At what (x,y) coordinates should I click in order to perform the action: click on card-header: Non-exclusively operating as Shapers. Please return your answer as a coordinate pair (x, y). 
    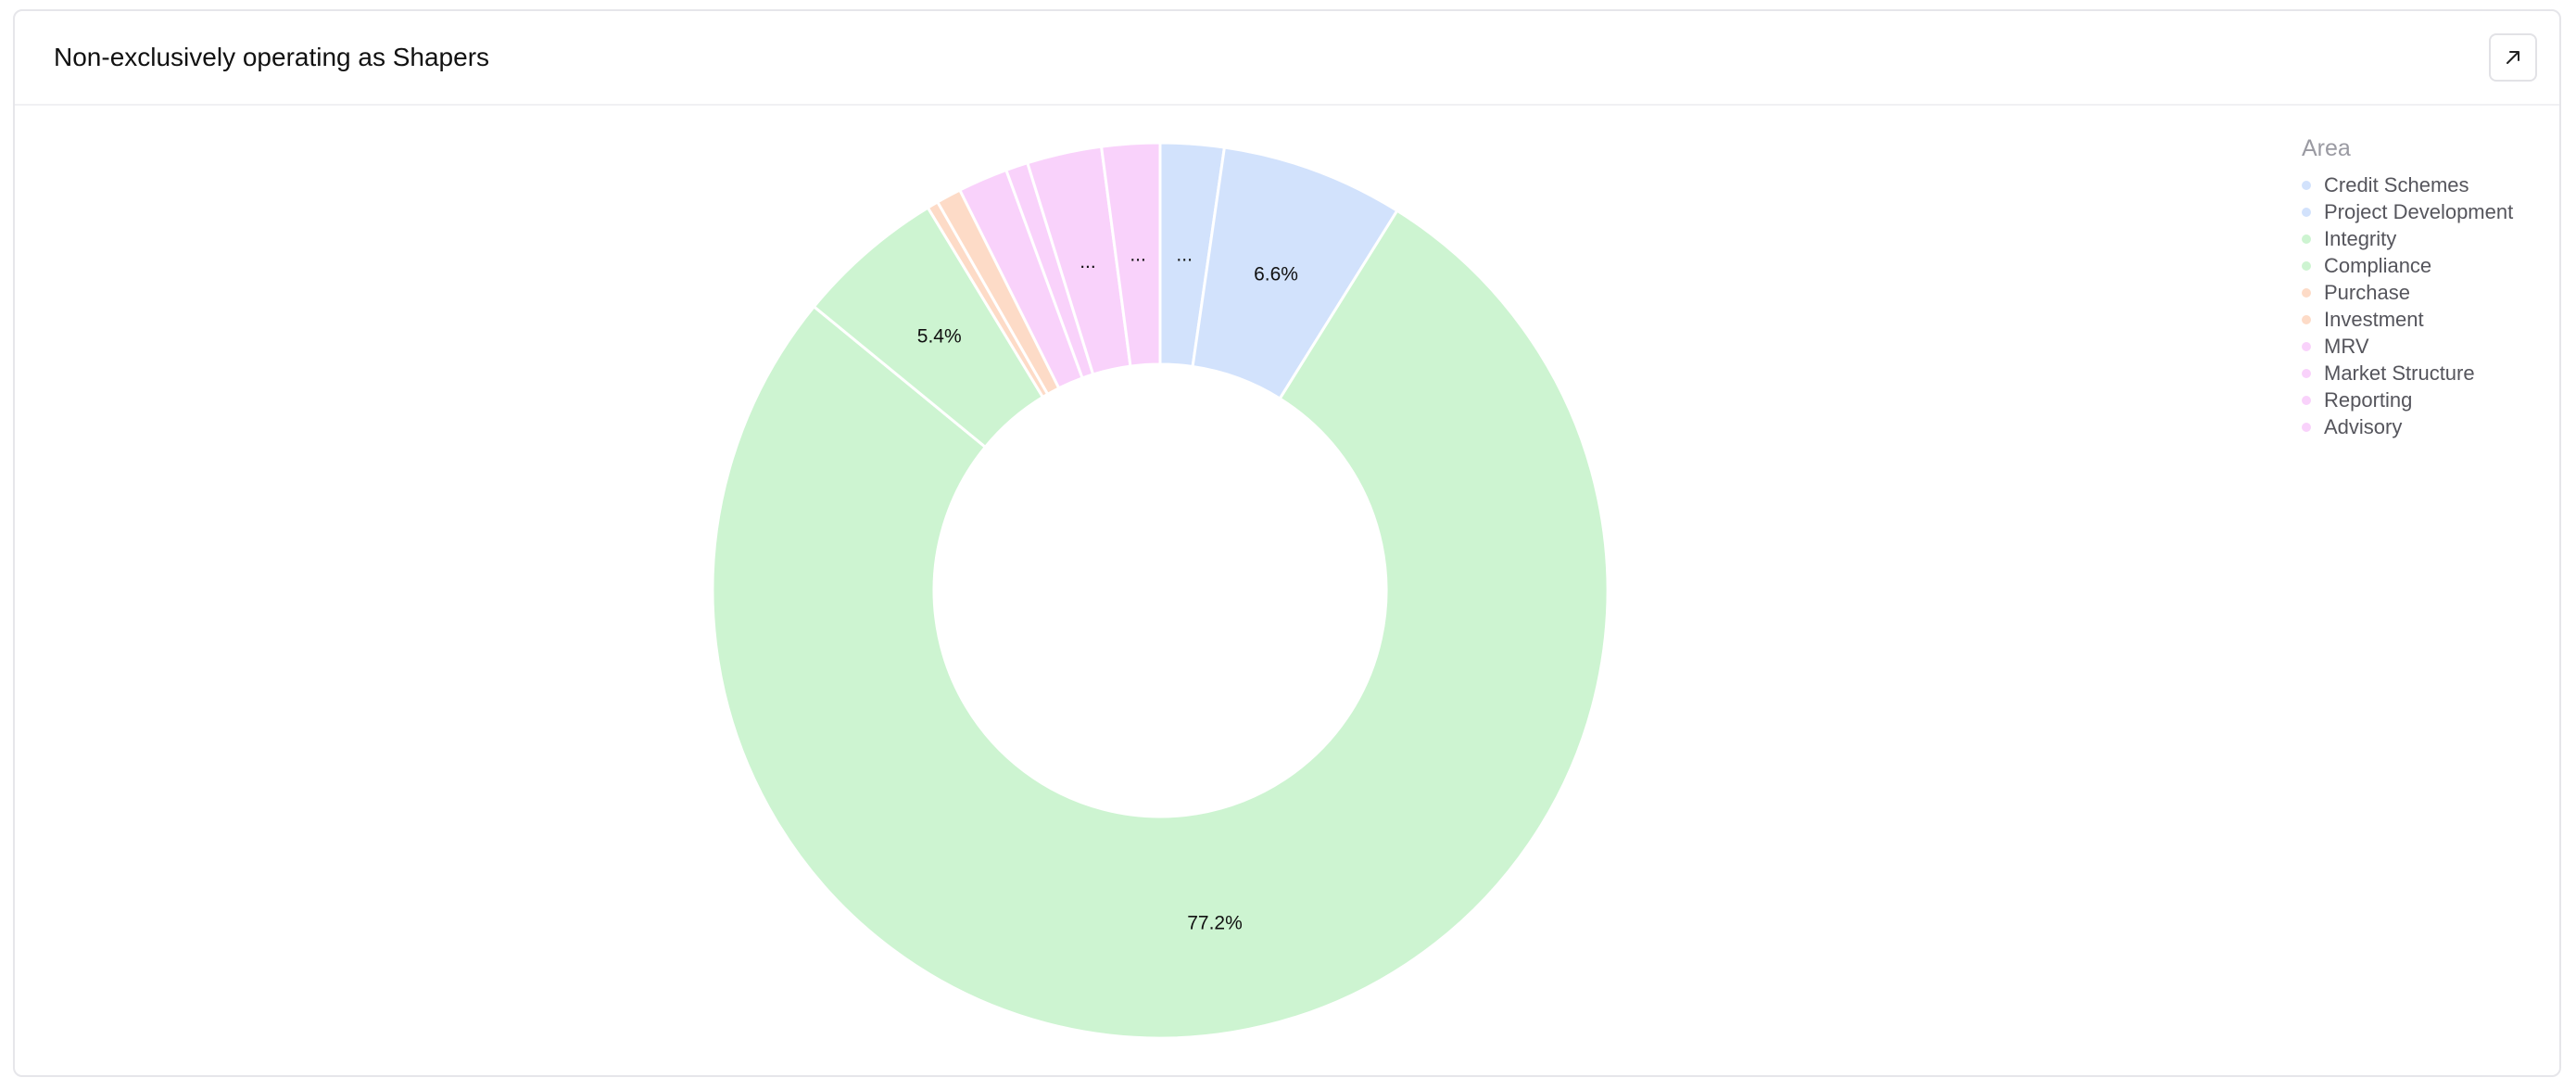
    Looking at the image, I should click on (1287, 58).